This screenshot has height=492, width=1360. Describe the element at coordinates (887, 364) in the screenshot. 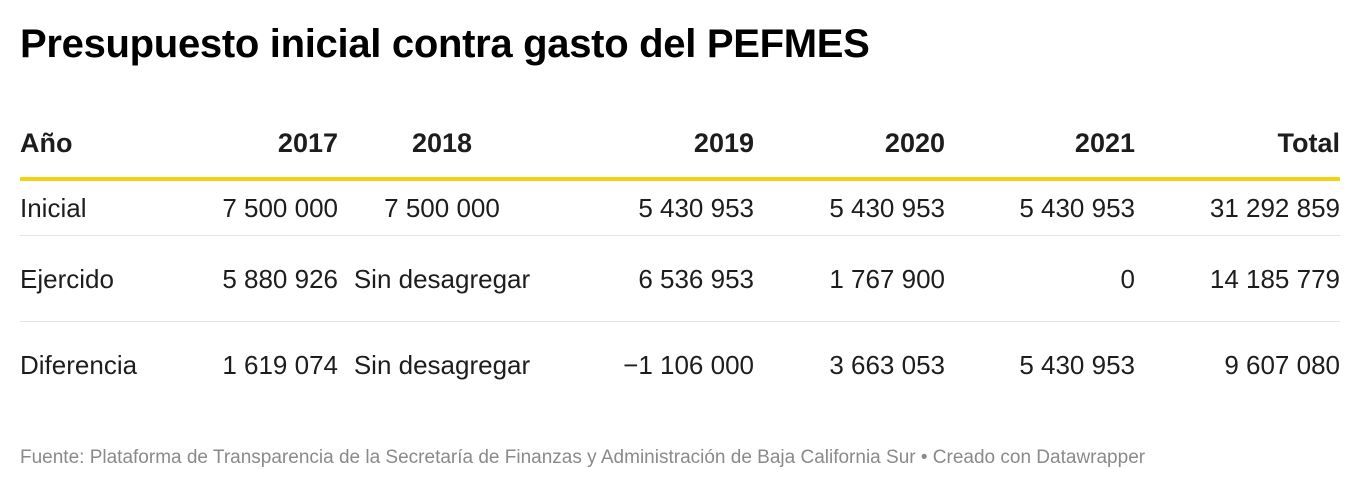

I see `table-cell: 3 663 053` at that location.